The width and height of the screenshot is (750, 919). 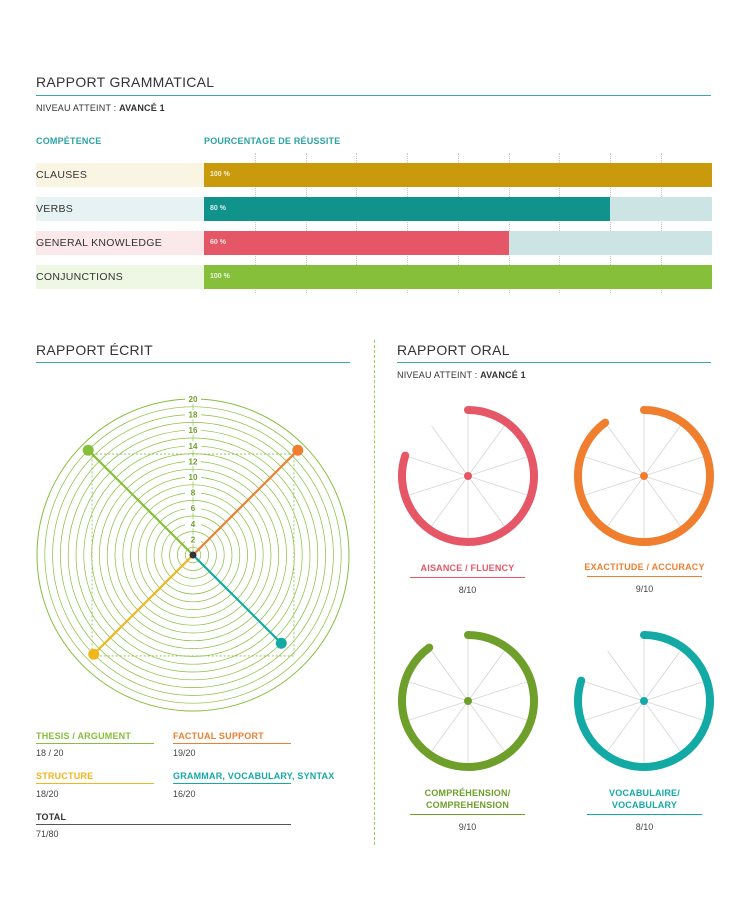 I want to click on radar-tick-label: 18, so click(x=193, y=415).